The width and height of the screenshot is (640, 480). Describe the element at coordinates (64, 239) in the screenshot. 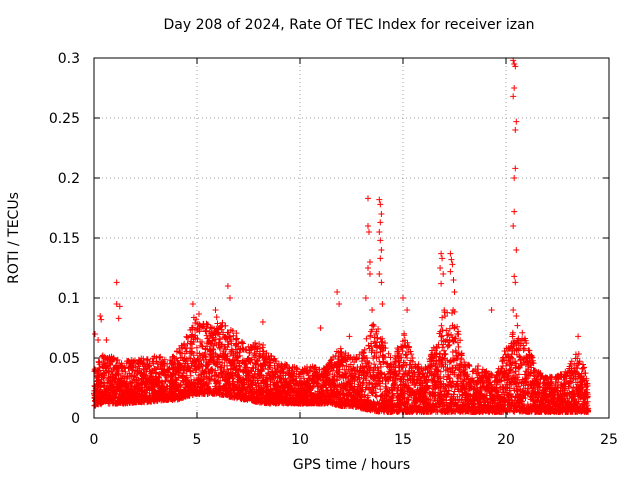

I see `y-tick-label: 0.15` at that location.